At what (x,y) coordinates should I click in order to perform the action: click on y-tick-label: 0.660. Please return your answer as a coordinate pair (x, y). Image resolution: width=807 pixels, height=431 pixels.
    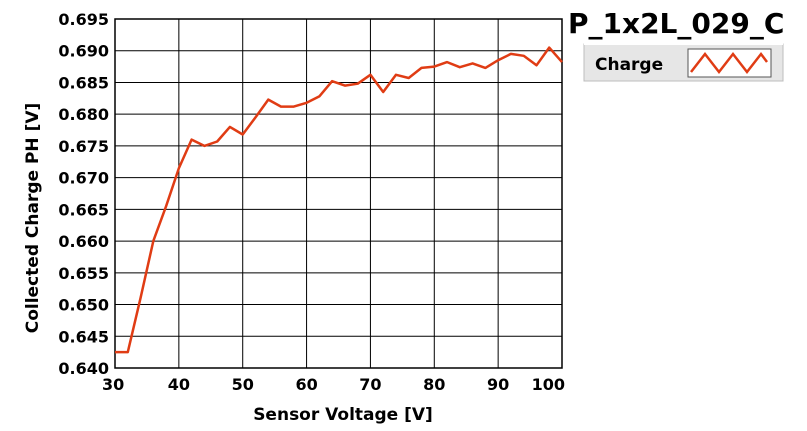
    Looking at the image, I should click on (83, 241).